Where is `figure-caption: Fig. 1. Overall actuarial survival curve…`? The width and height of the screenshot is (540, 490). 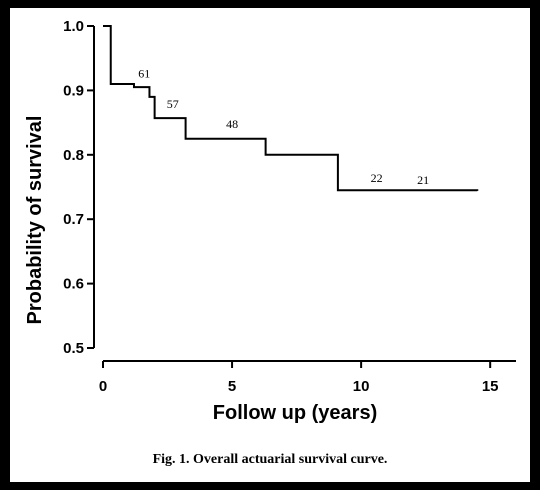
figure-caption: Fig. 1. Overall actuarial survival curve… is located at coordinates (270, 459).